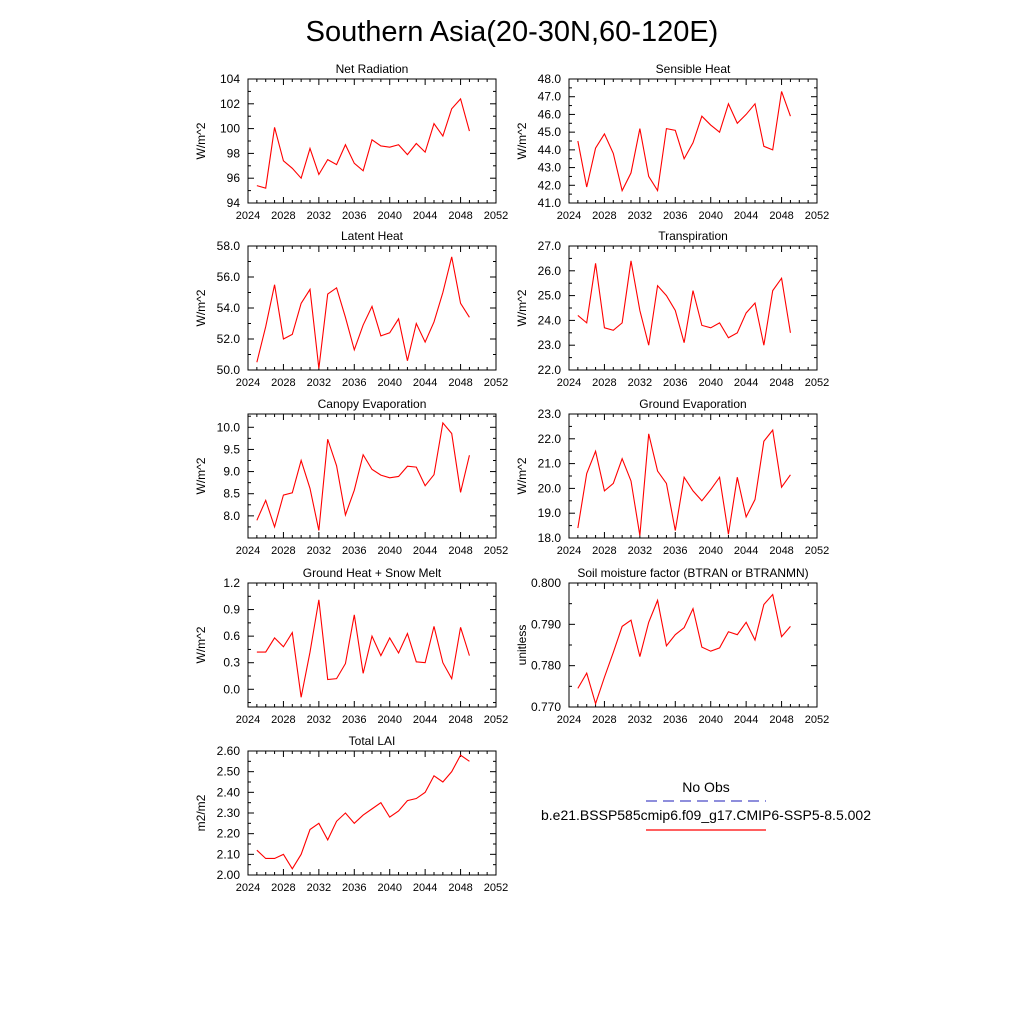 The image size is (1024, 1024). I want to click on y-tick-label: 2.10, so click(229, 854).